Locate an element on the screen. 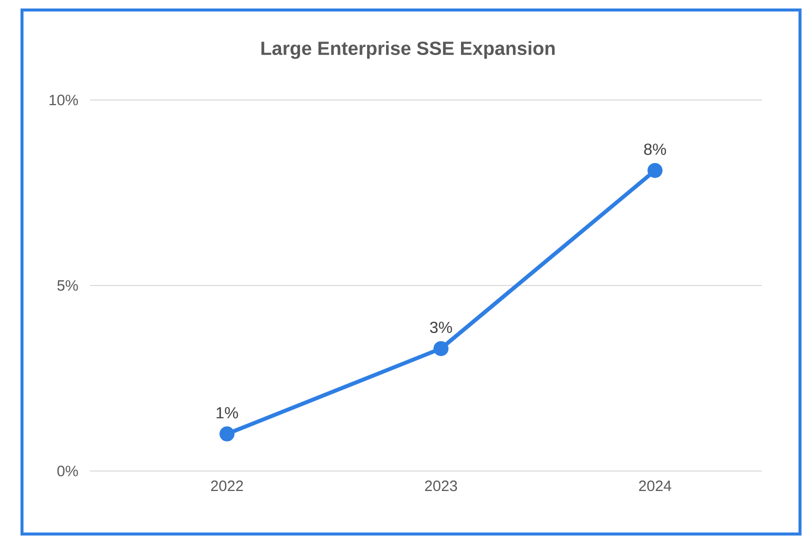 Image resolution: width=802 pixels, height=536 pixels. x-tick-label: 2022 is located at coordinates (227, 486).